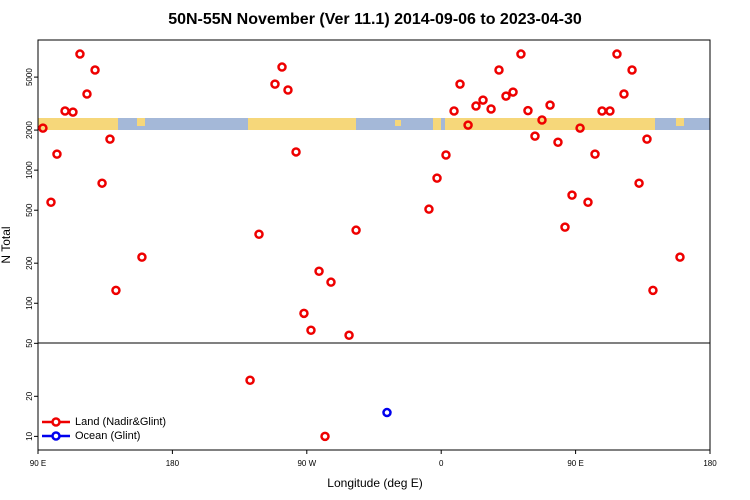 The width and height of the screenshot is (750, 500). What do you see at coordinates (29, 170) in the screenshot?
I see `y-tick-label: 1000` at bounding box center [29, 170].